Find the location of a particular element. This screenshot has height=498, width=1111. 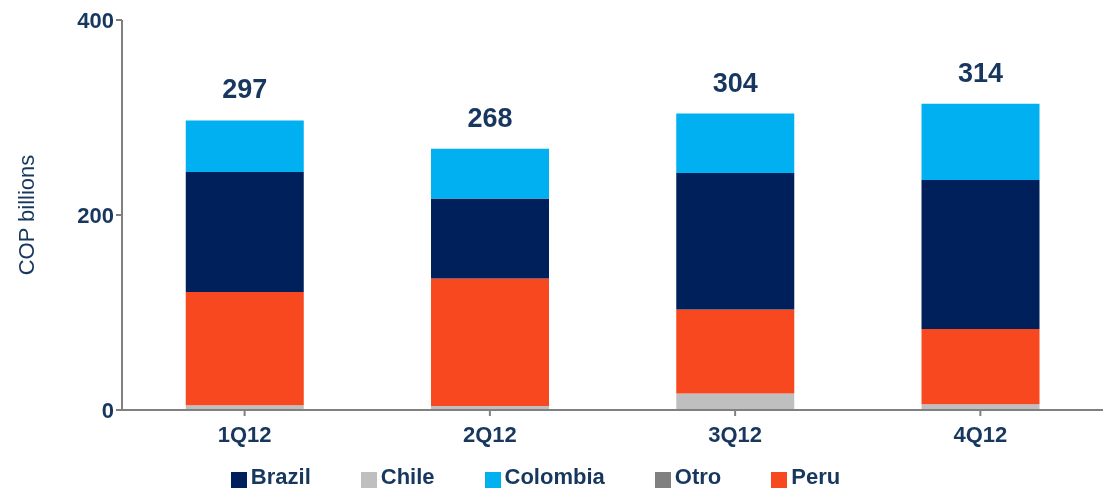

legend-label: Chile is located at coordinates (407, 476).